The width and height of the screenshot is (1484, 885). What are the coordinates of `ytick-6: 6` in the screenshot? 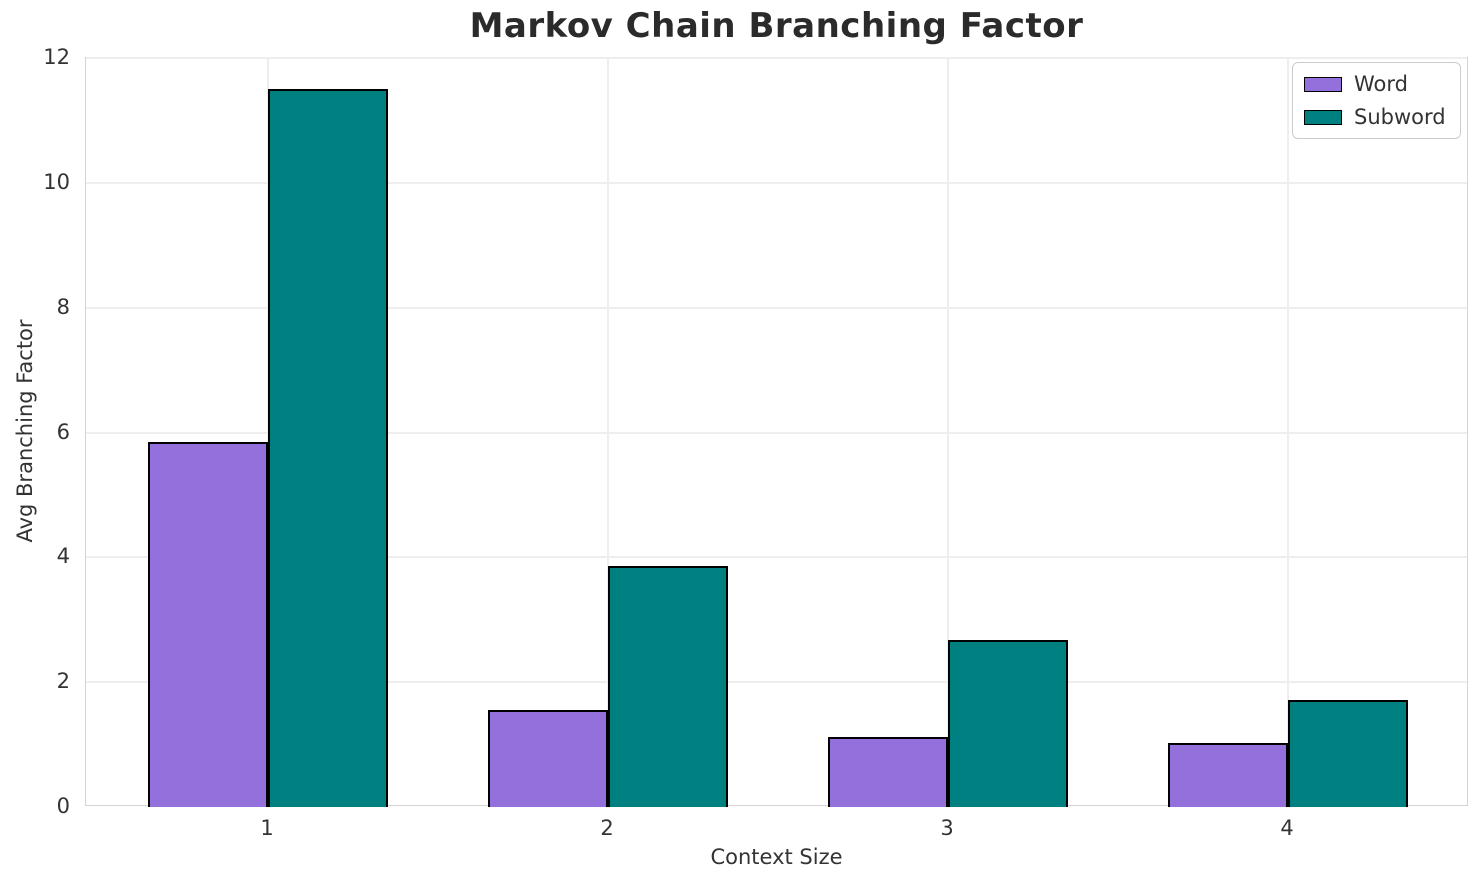 It's located at (63, 431).